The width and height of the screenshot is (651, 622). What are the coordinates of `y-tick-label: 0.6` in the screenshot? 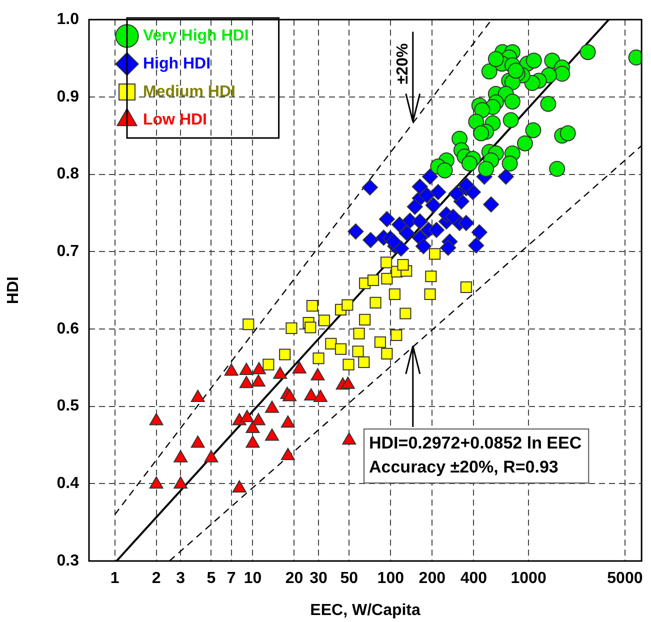 It's located at (68, 329).